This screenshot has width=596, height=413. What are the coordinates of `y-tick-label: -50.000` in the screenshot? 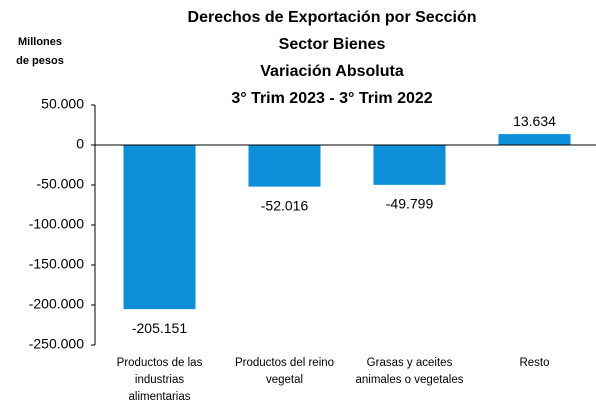 It's located at (61, 184).